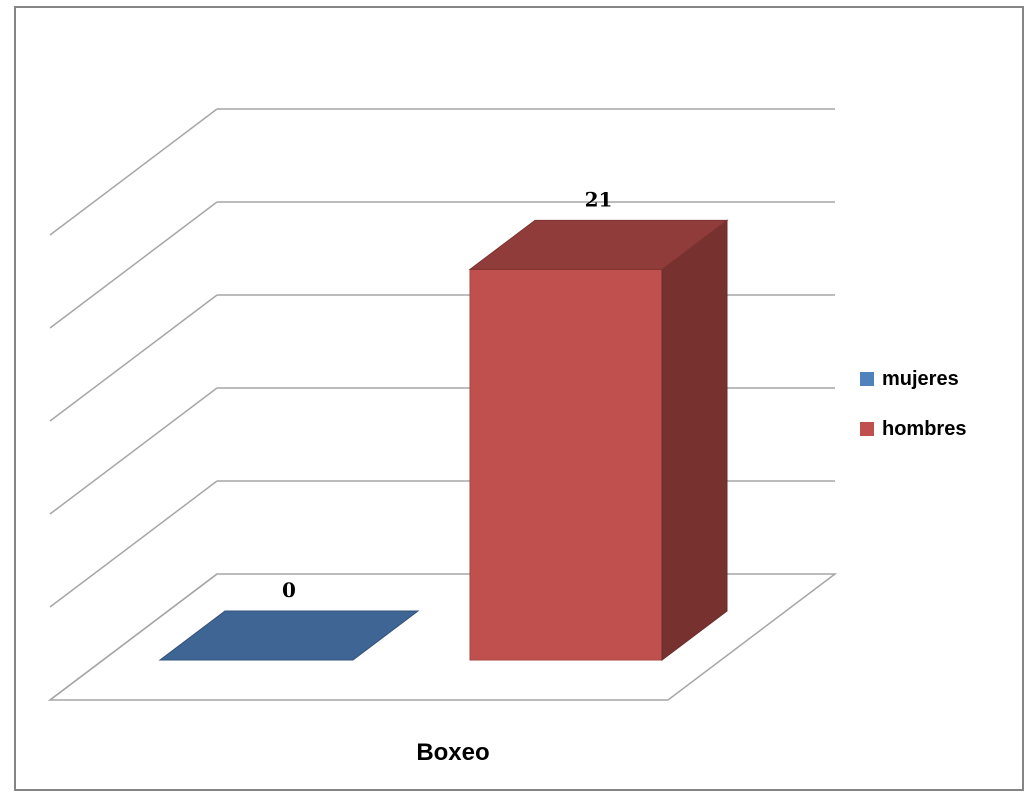  Describe the element at coordinates (599, 199) in the screenshot. I see `data-label-hombres: 21` at that location.